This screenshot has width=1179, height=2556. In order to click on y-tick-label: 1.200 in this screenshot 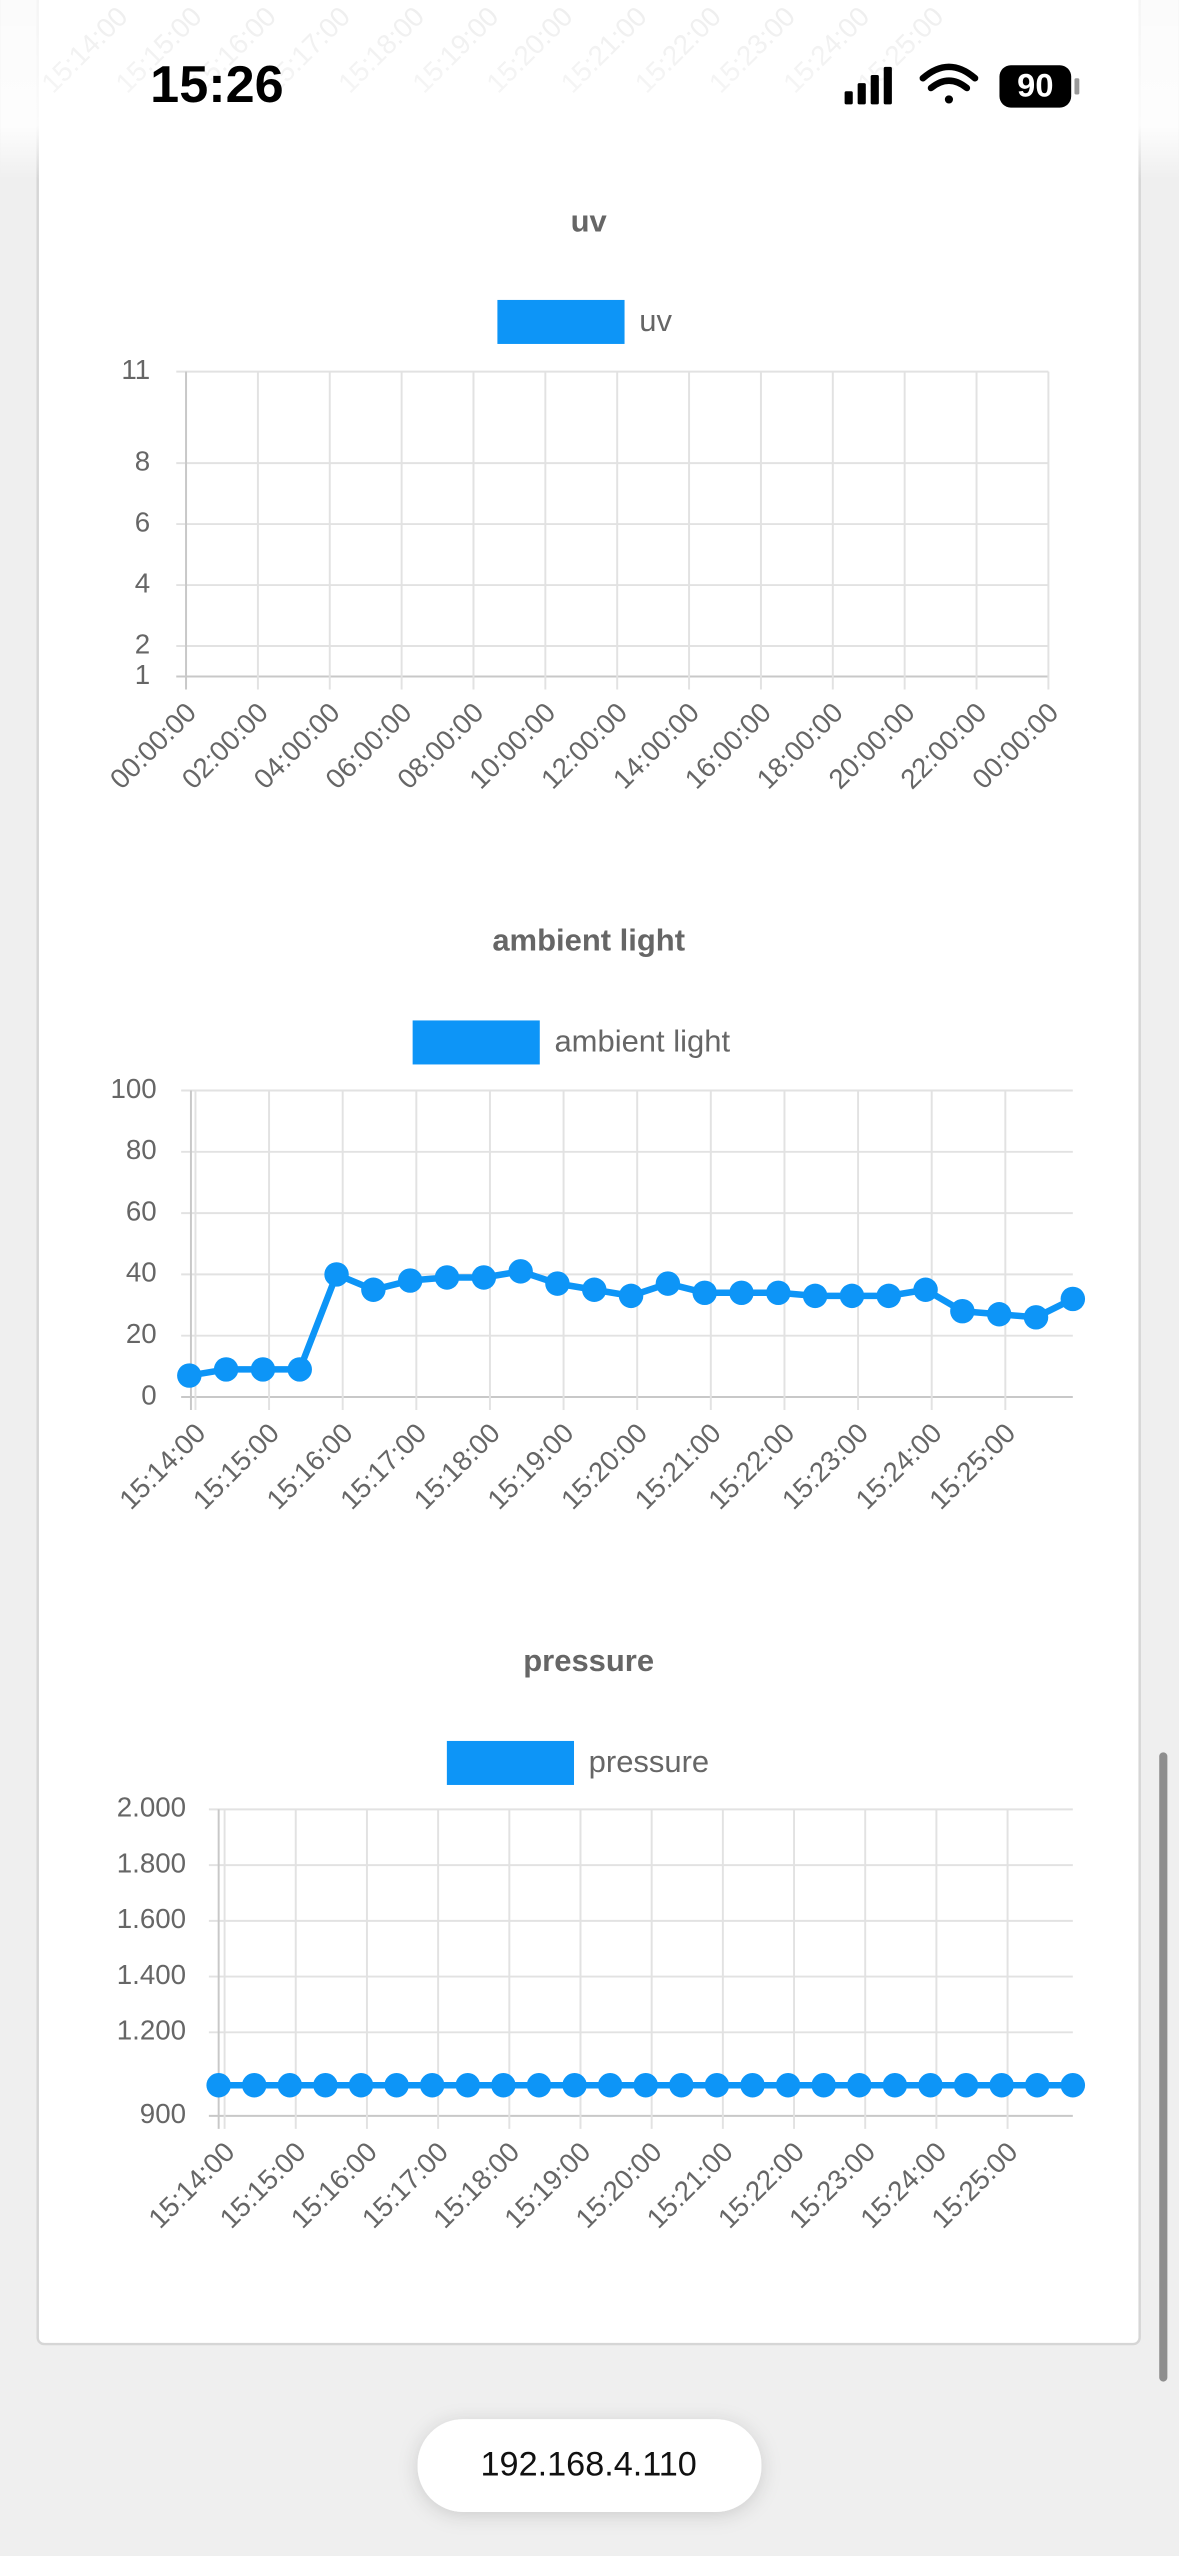, I will do `click(151, 2030)`.